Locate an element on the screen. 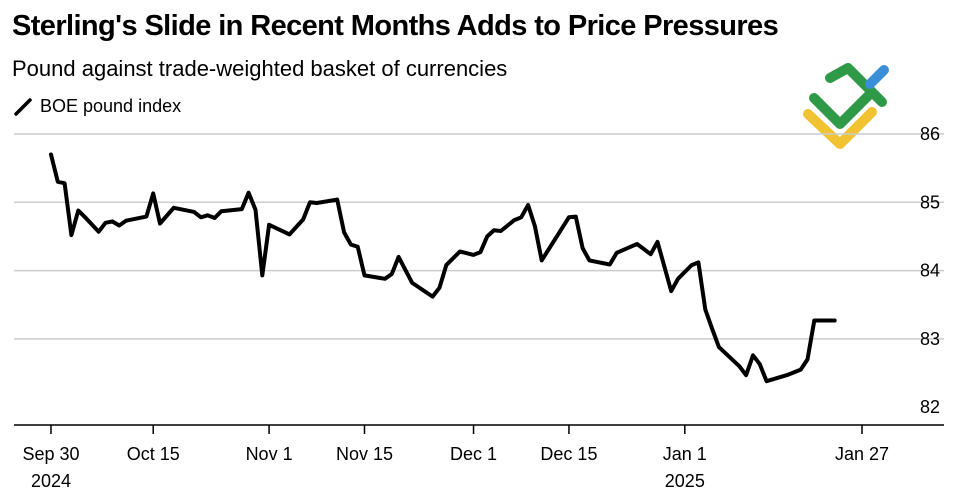  x-tick-label-3: Nov 15 is located at coordinates (364, 454).